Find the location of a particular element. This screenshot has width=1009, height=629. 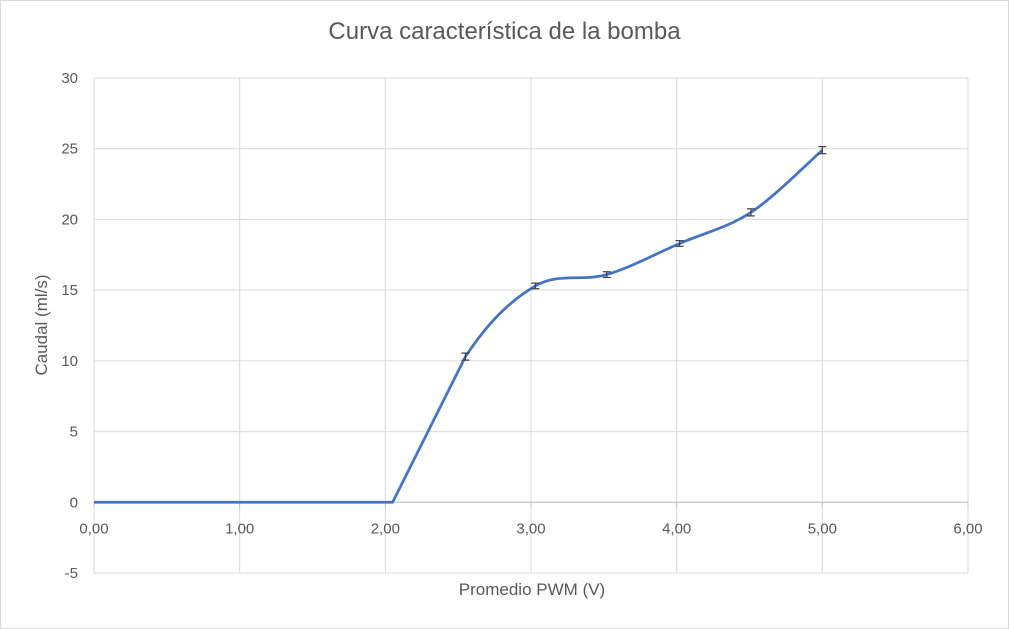

x-tick-label: 3,00 is located at coordinates (530, 528).